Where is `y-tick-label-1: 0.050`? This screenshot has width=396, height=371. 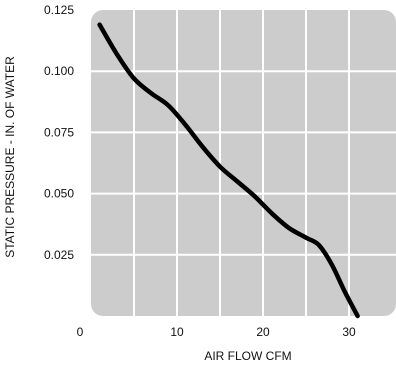 y-tick-label-1: 0.050 is located at coordinates (59, 194).